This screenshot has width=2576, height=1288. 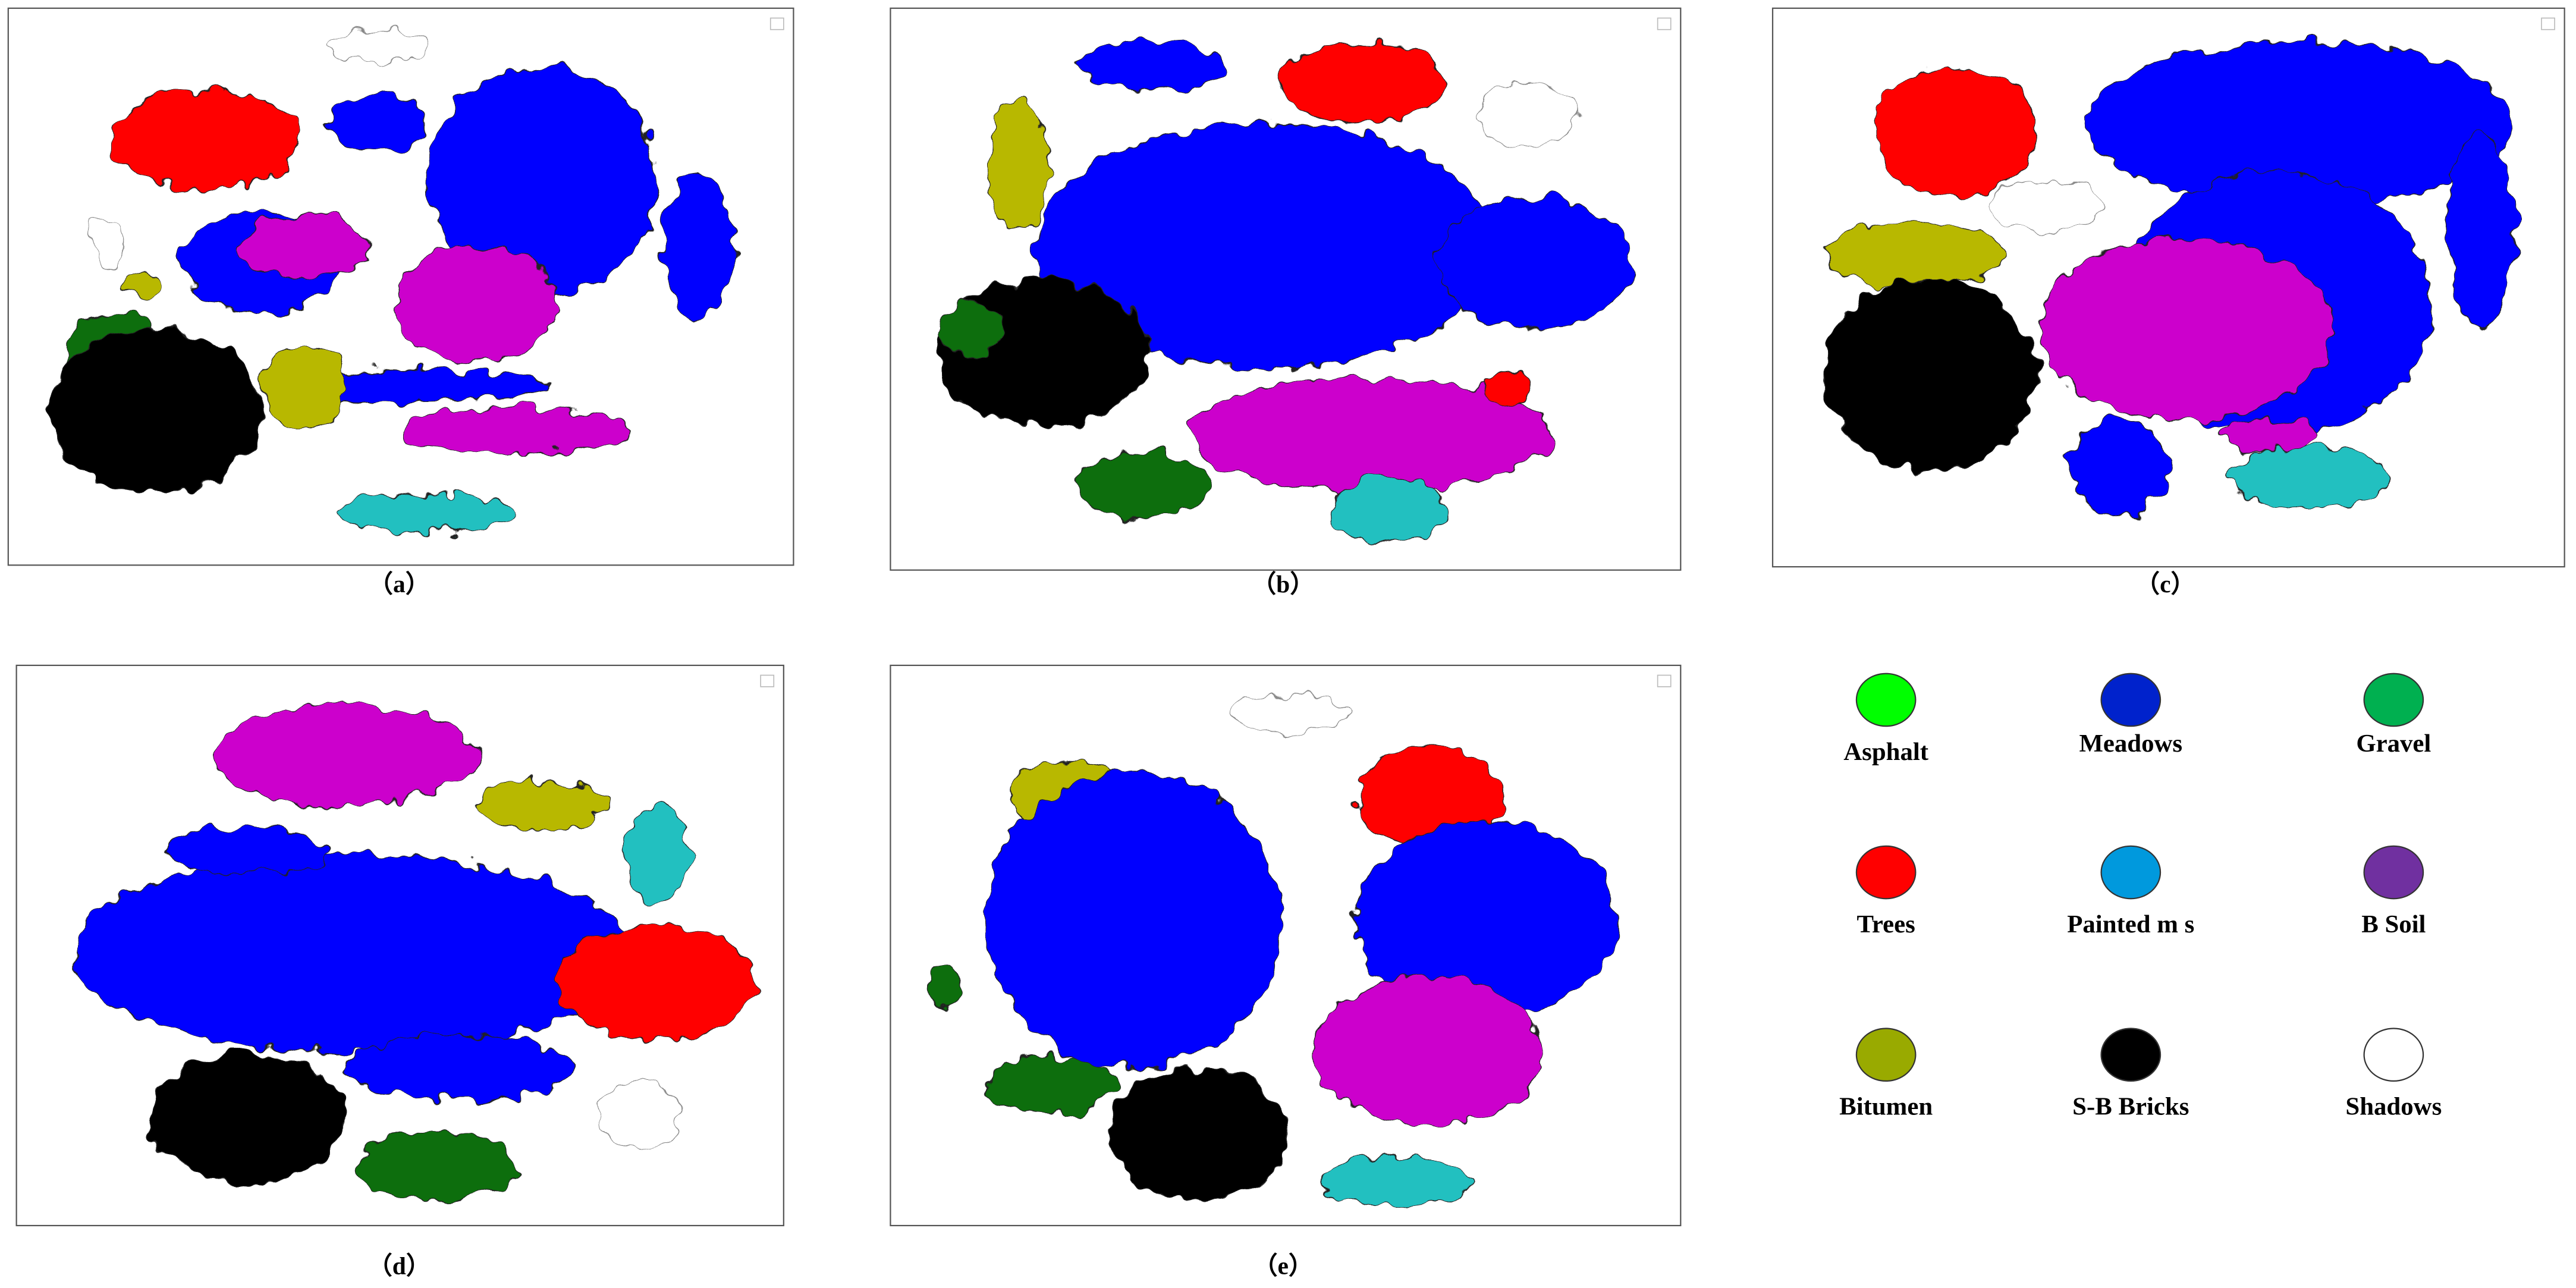 What do you see at coordinates (2393, 744) in the screenshot?
I see `legend-label: Gravel` at bounding box center [2393, 744].